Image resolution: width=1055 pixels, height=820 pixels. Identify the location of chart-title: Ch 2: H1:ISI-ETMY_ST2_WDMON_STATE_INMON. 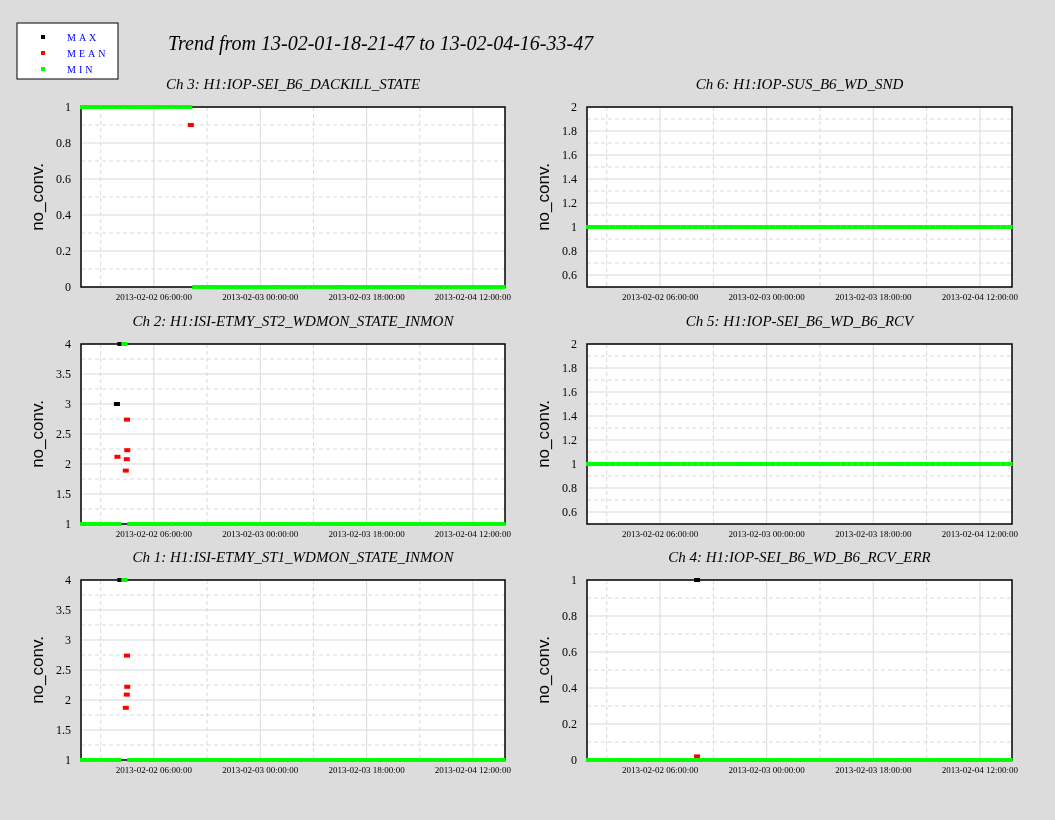
(293, 321).